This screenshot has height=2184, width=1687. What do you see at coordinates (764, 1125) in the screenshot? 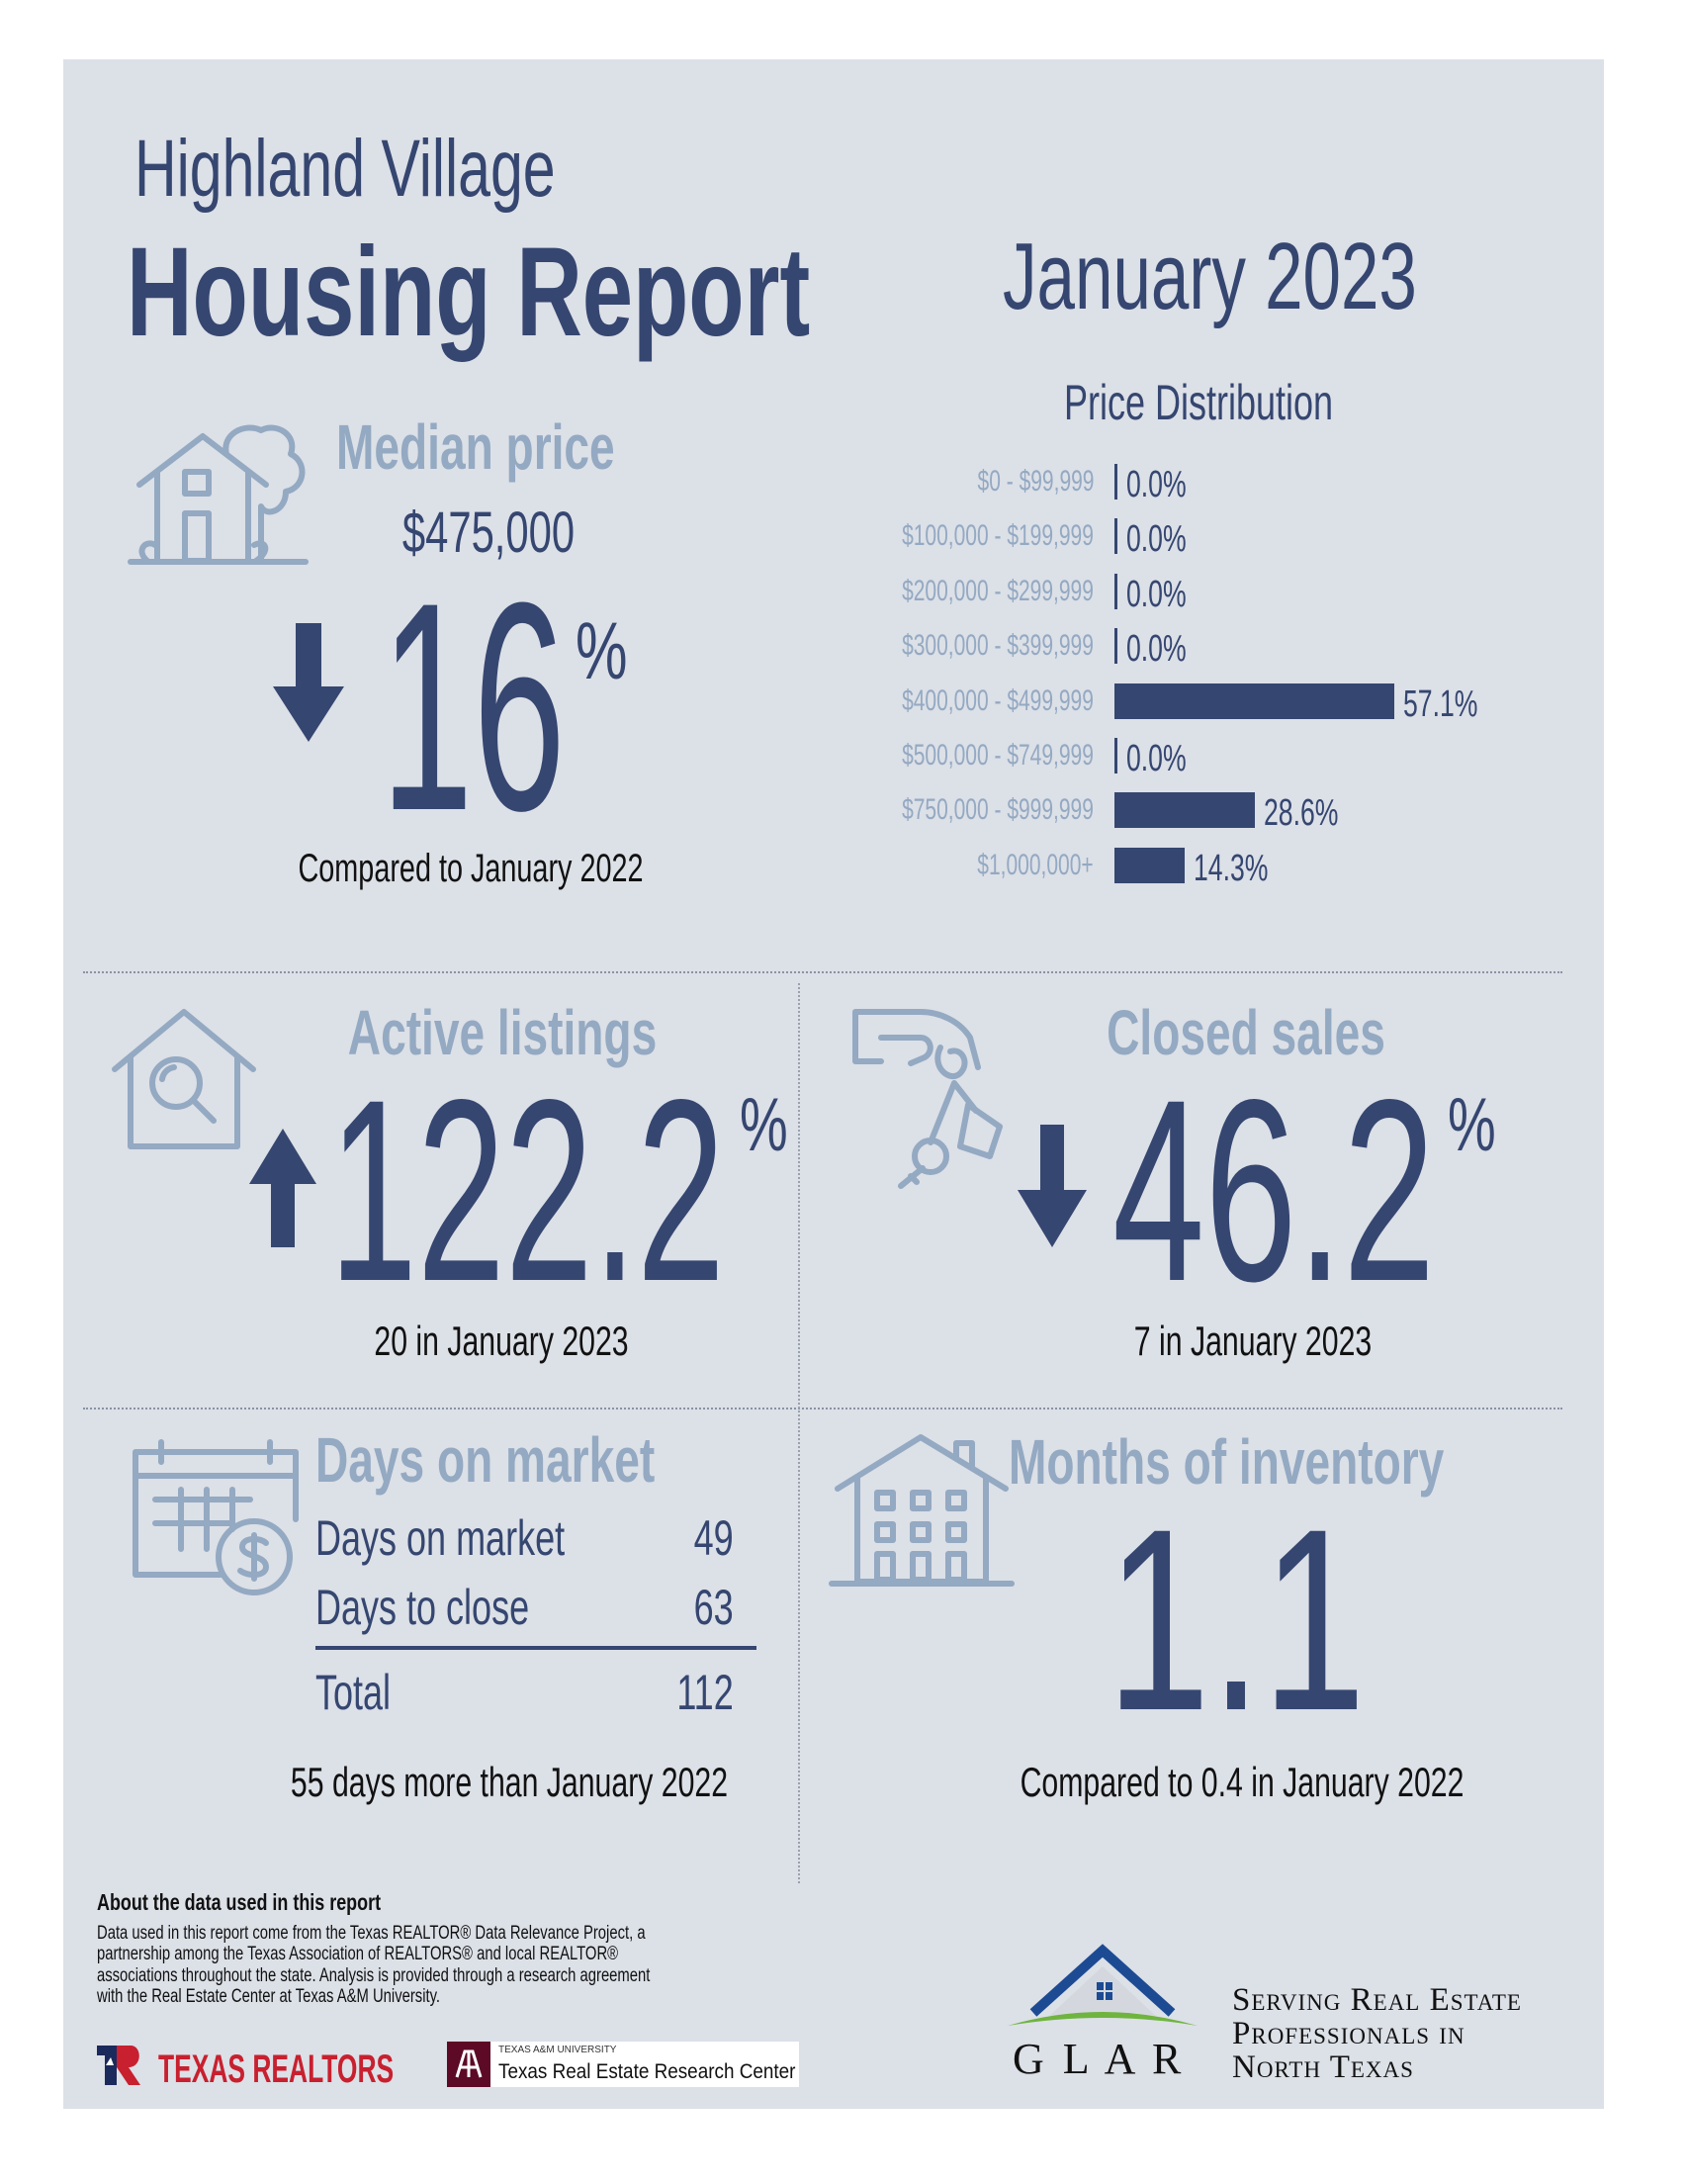
I see `active-percent-sign: %` at bounding box center [764, 1125].